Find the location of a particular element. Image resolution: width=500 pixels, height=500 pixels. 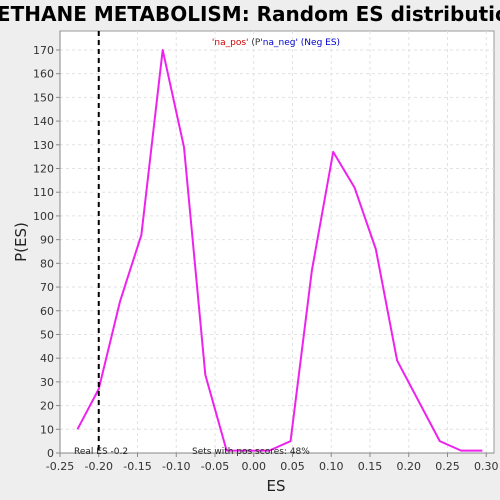

x-axis-label: ES is located at coordinates (276, 486).